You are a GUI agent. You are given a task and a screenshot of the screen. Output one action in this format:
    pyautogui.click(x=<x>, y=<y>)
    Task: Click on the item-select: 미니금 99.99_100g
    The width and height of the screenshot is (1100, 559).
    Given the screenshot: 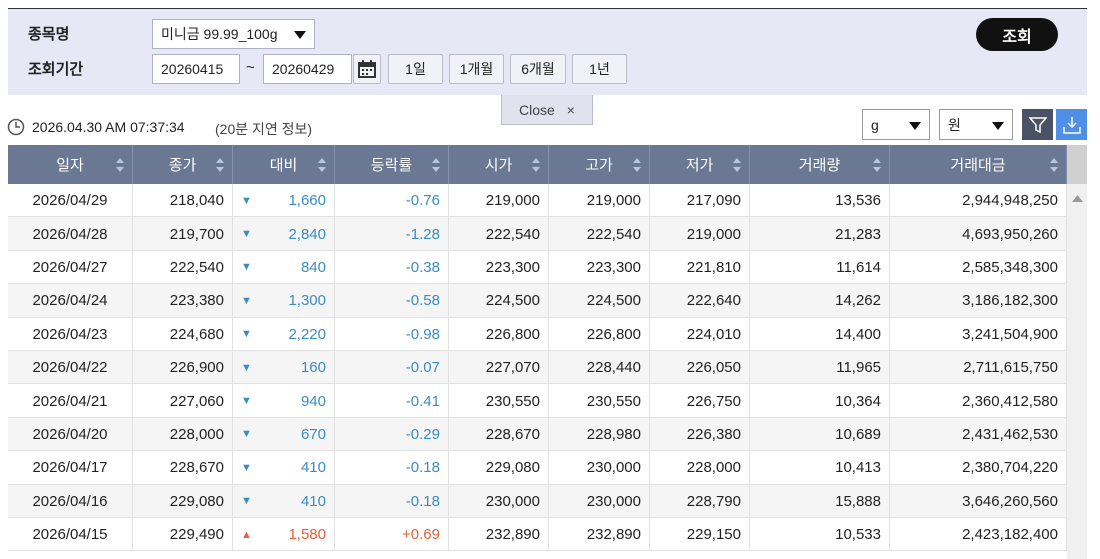 What is the action you would take?
    pyautogui.click(x=233, y=34)
    